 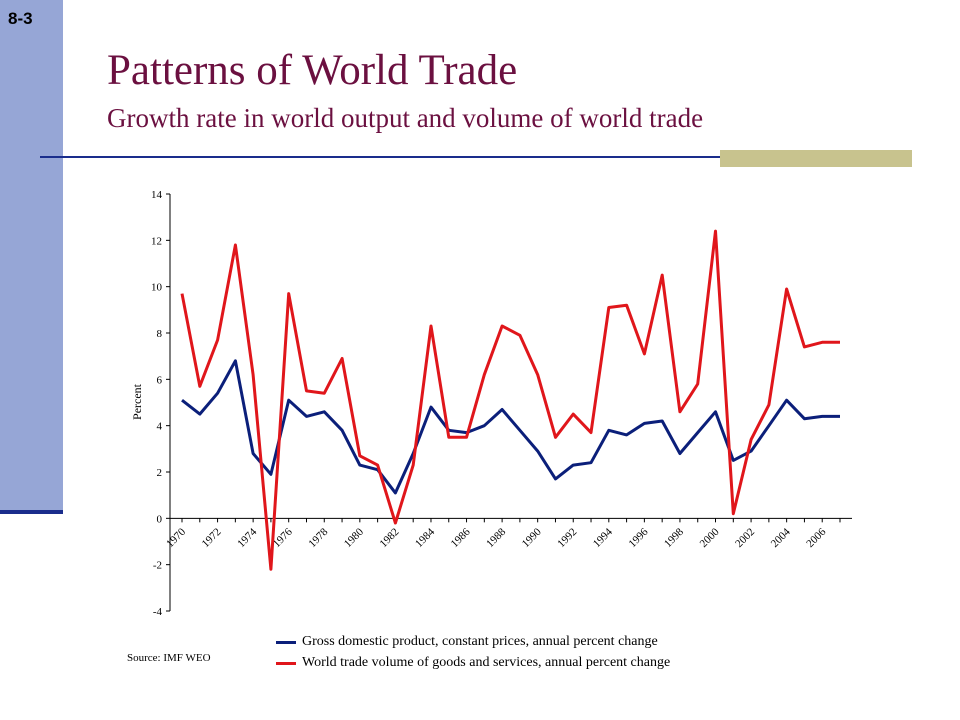 What do you see at coordinates (461, 538) in the screenshot?
I see `x-tick-label: 1986` at bounding box center [461, 538].